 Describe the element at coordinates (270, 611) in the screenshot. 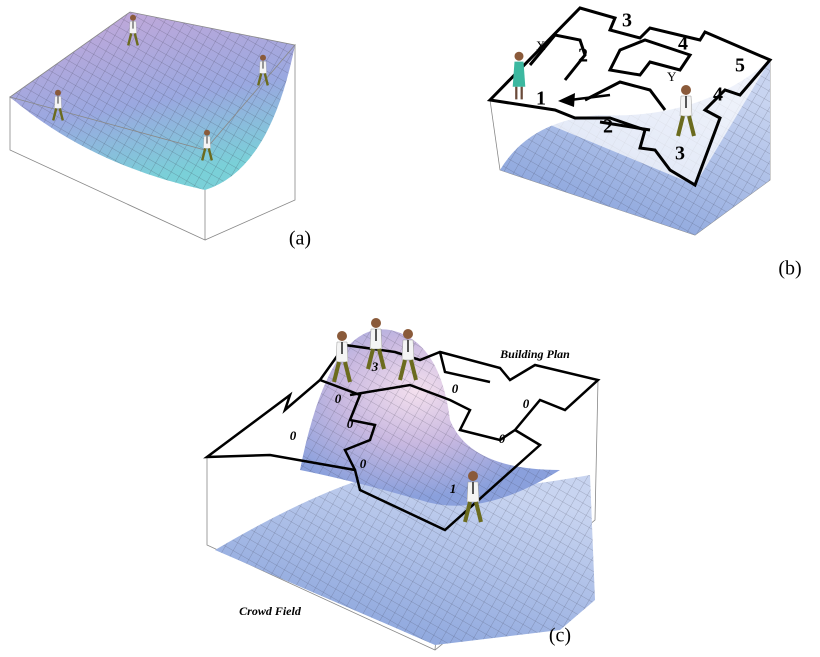

I see `plan-title: Crowd Field` at that location.